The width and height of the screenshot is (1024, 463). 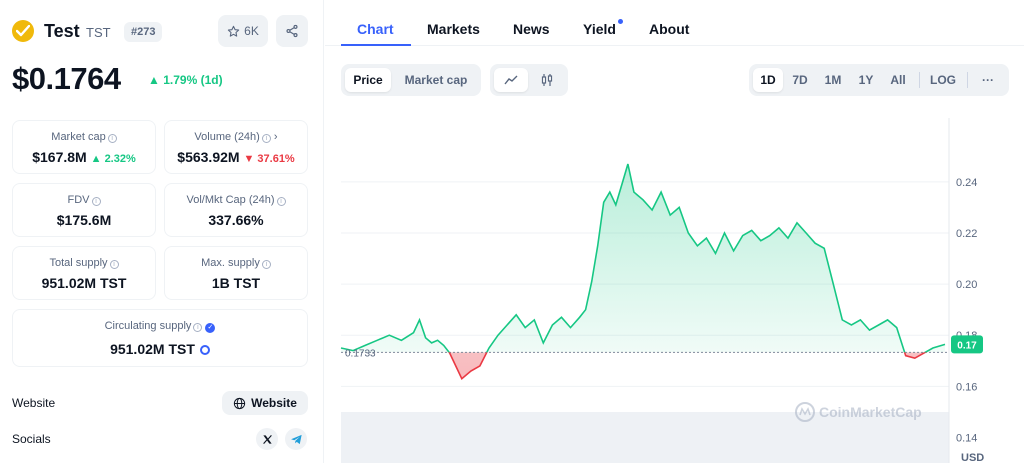 What do you see at coordinates (833, 80) in the screenshot?
I see `range-1m-button: 1M` at bounding box center [833, 80].